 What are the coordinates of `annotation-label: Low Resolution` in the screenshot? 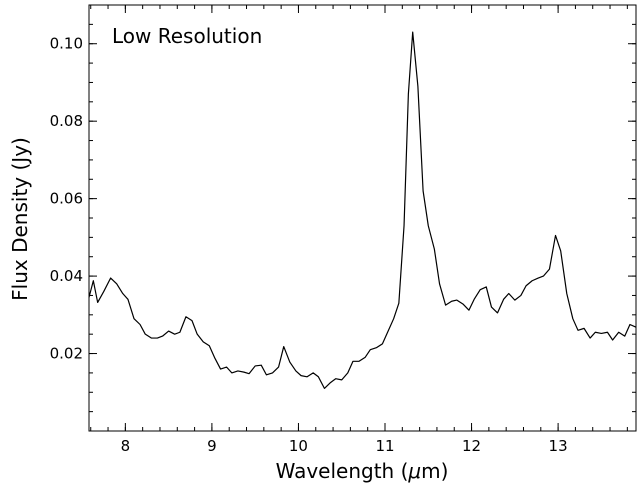 It's located at (187, 36).